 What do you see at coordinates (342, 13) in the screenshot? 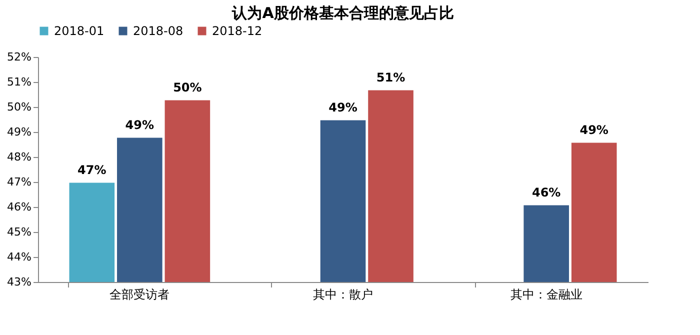
I see `chart-title: 认为A股价格基本合理的意见占比` at bounding box center [342, 13].